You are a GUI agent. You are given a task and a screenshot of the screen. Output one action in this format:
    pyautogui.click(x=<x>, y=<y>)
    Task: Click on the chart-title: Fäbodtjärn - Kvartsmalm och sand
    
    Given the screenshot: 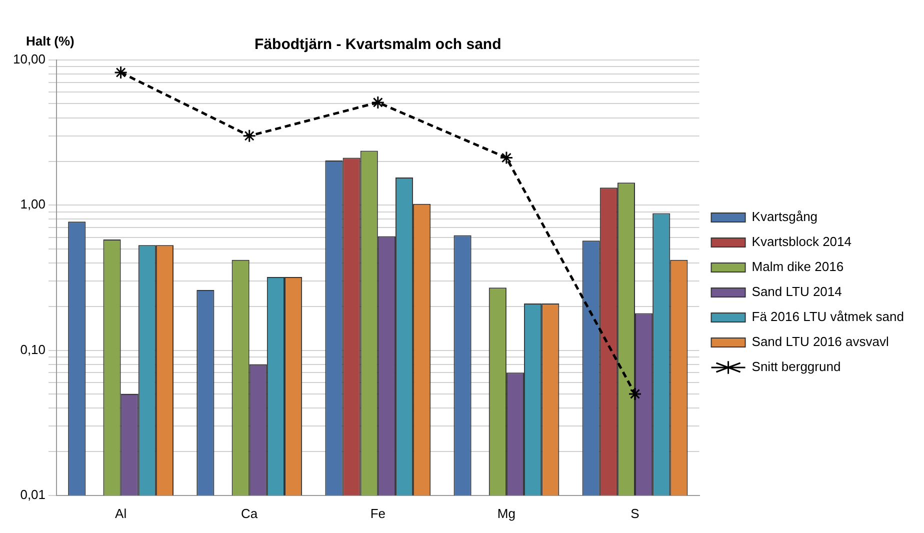 What is the action you would take?
    pyautogui.click(x=378, y=45)
    